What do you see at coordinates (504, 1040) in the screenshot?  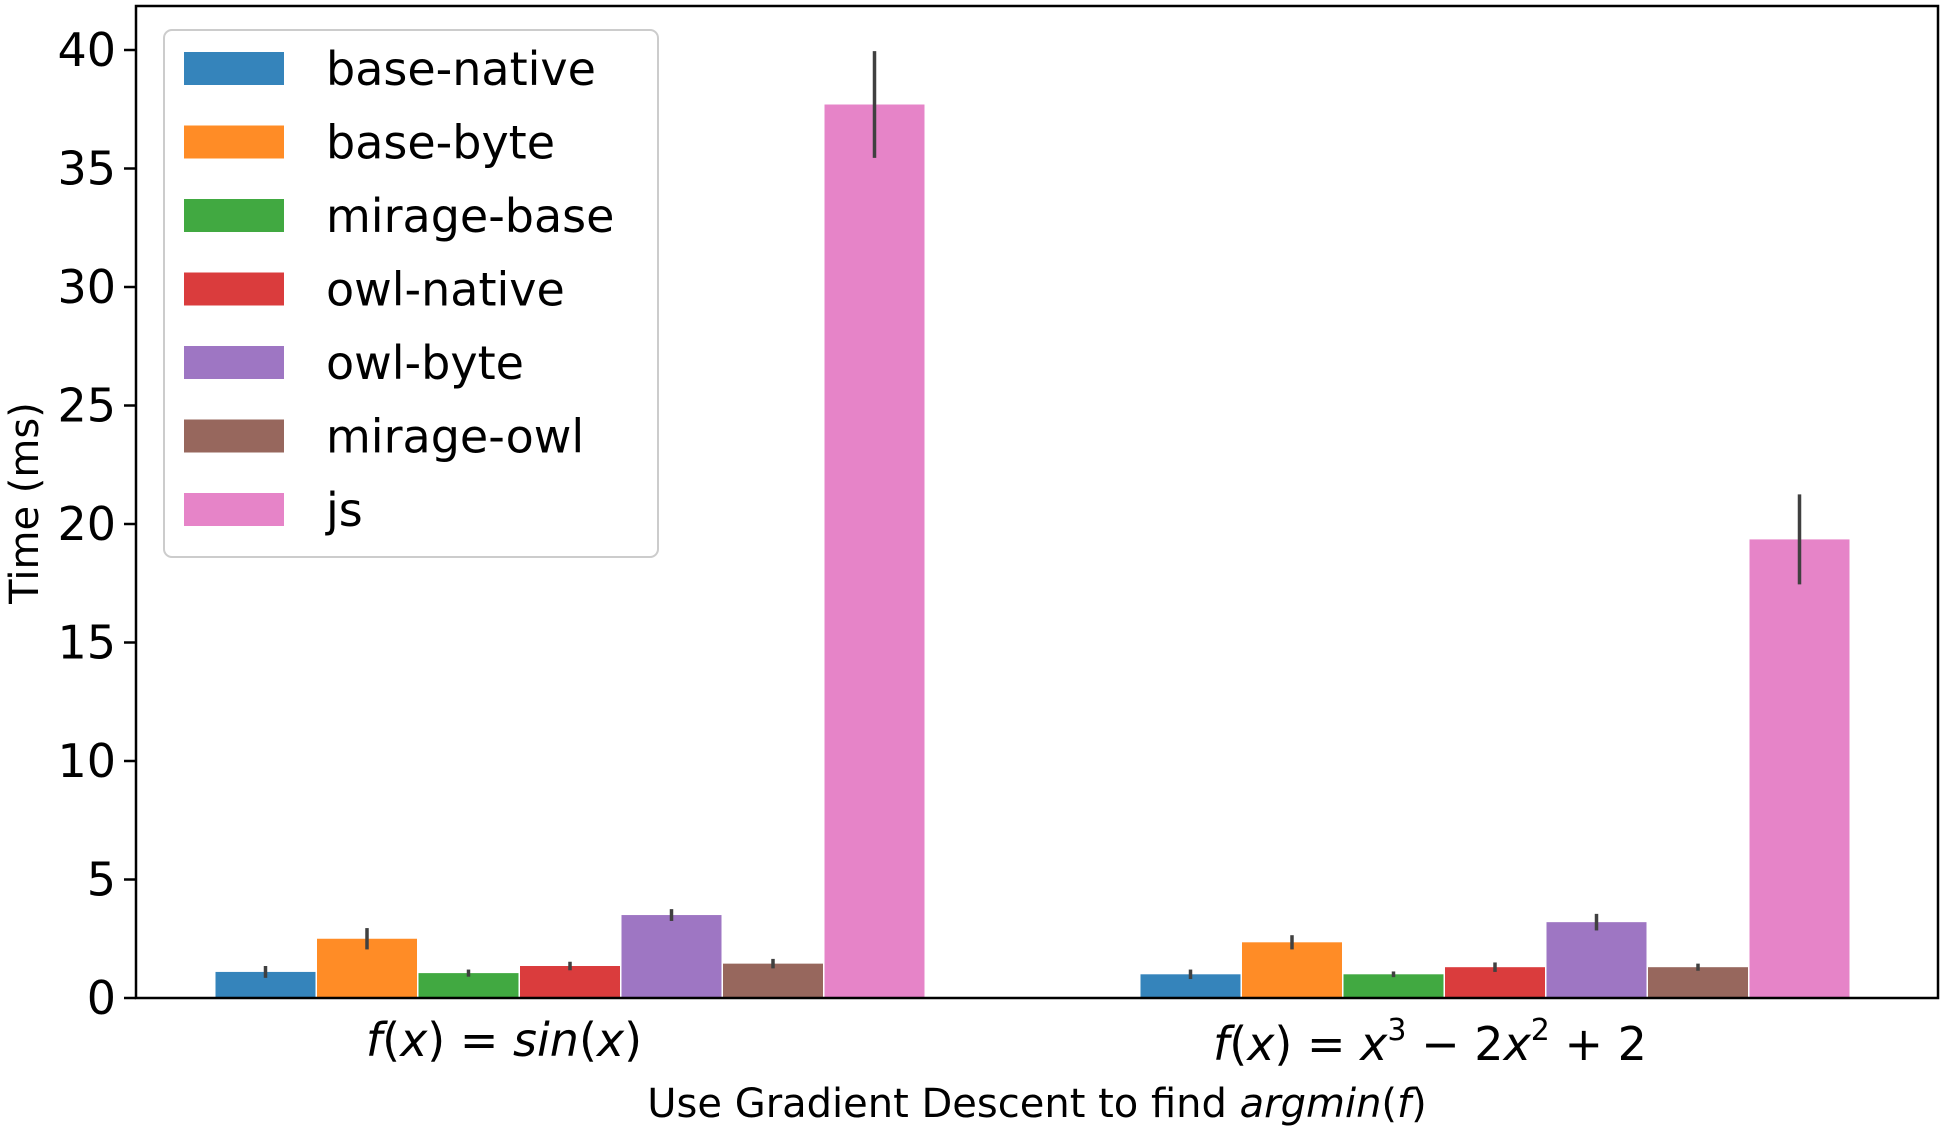 I see `category-label-sin: f(x) = sin(x)` at bounding box center [504, 1040].